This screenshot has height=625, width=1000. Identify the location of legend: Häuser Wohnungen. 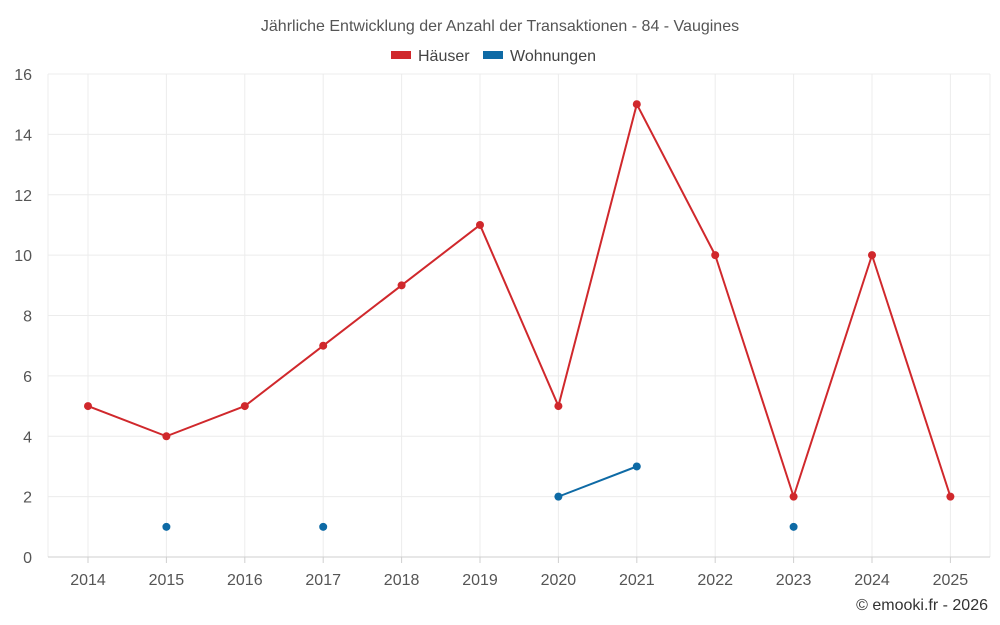
(493, 56).